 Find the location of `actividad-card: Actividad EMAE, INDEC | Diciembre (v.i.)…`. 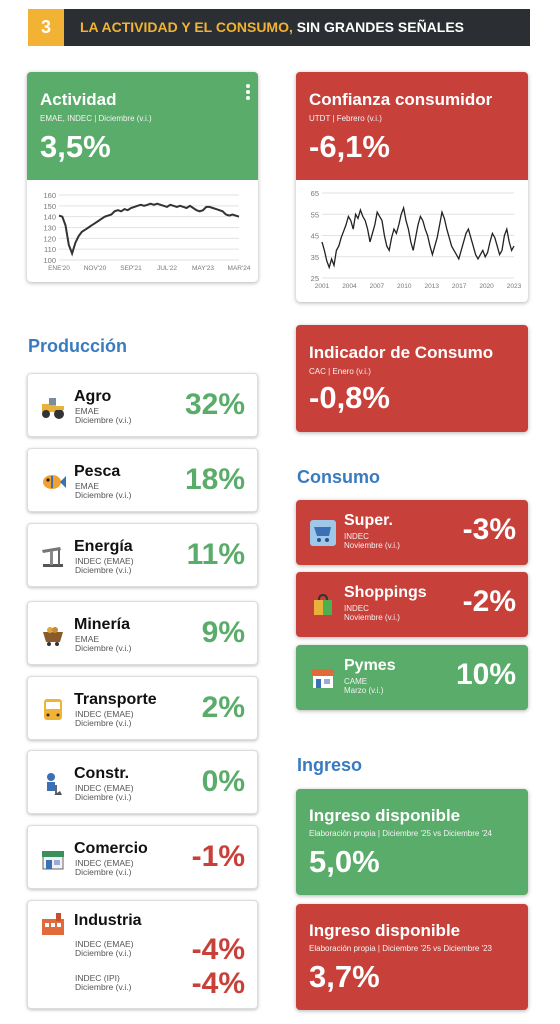

actividad-card: Actividad EMAE, INDEC | Diciembre (v.i.)… is located at coordinates (142, 177).